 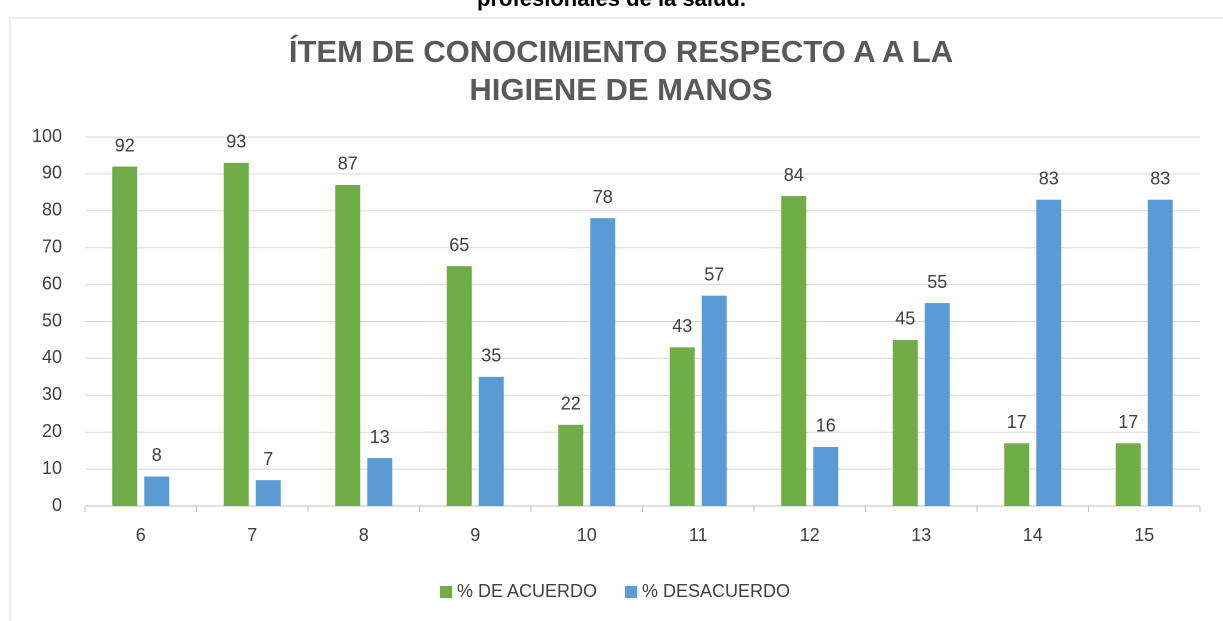 I want to click on x-tick-label: 9, so click(x=475, y=535).